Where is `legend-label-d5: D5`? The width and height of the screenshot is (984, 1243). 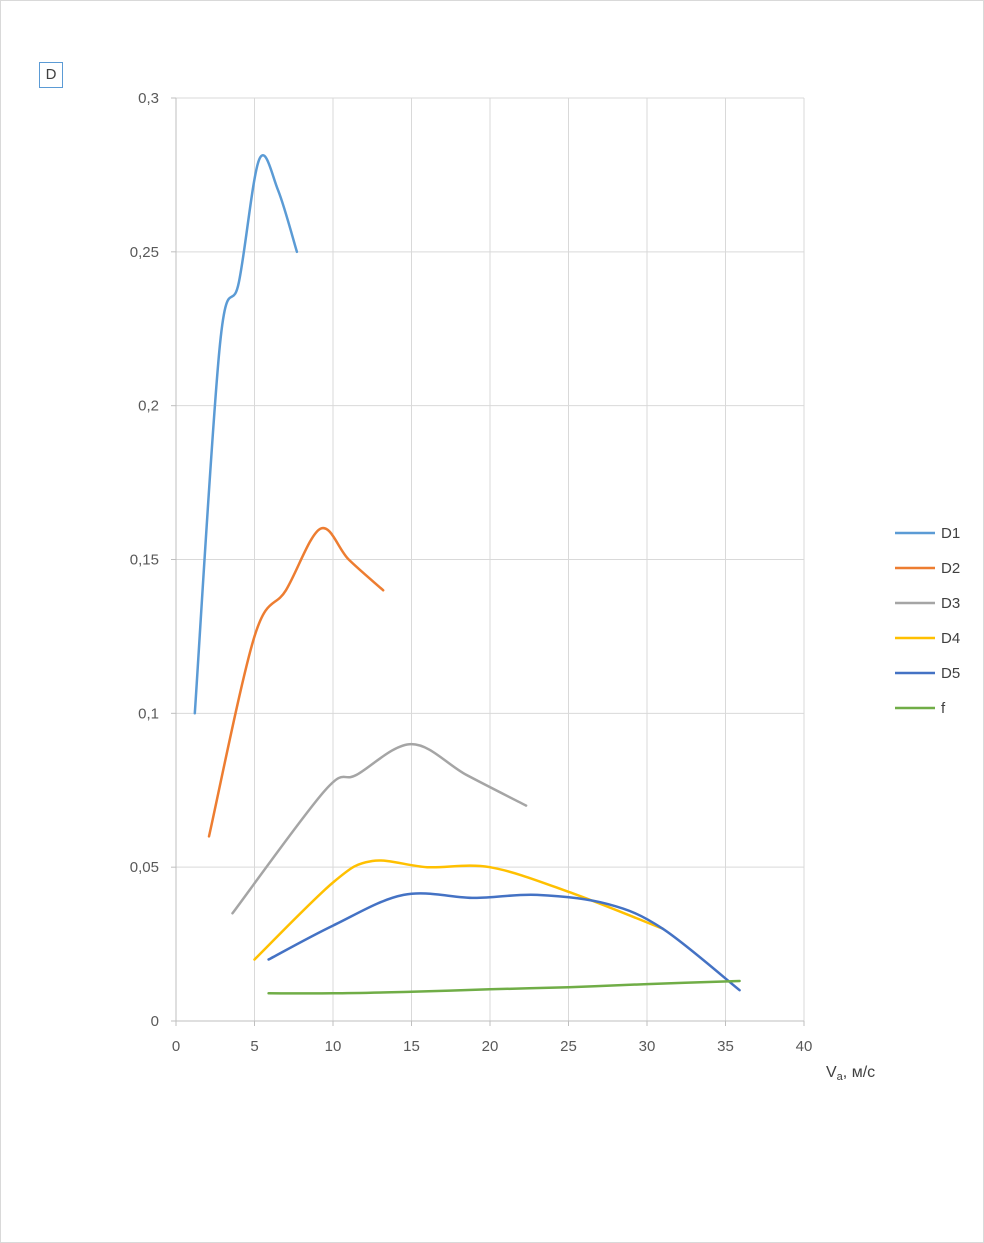 legend-label-d5: D5 is located at coordinates (950, 673).